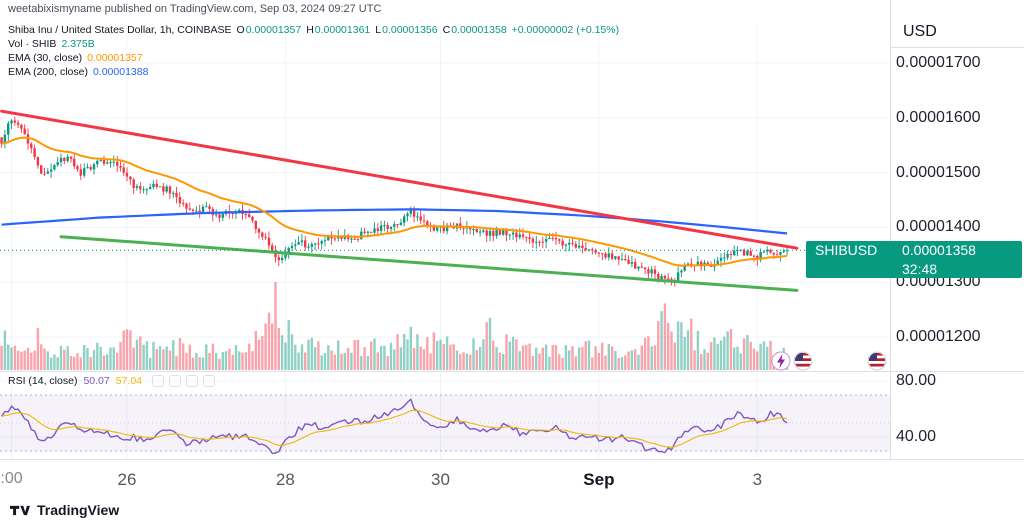 Image resolution: width=1024 pixels, height=527 pixels. I want to click on axis-currency-underline, so click(957, 47).